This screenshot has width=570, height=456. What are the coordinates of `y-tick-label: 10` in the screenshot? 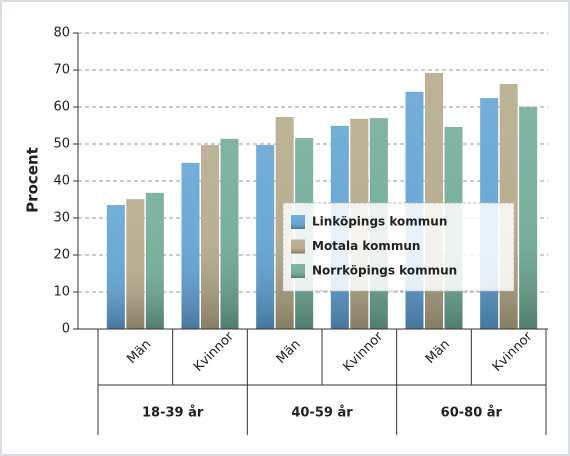 It's located at (61, 292).